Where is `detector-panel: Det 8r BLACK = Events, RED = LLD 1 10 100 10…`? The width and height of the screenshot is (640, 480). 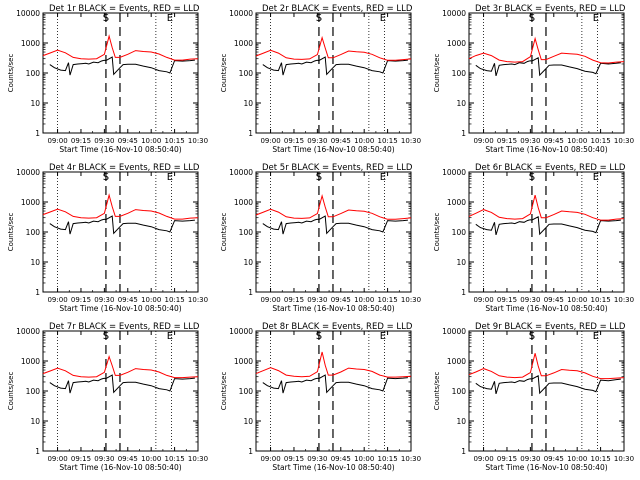 detector-panel: Det 8r BLACK = Events, RED = LLD 1 10 100 10… is located at coordinates (320, 397).